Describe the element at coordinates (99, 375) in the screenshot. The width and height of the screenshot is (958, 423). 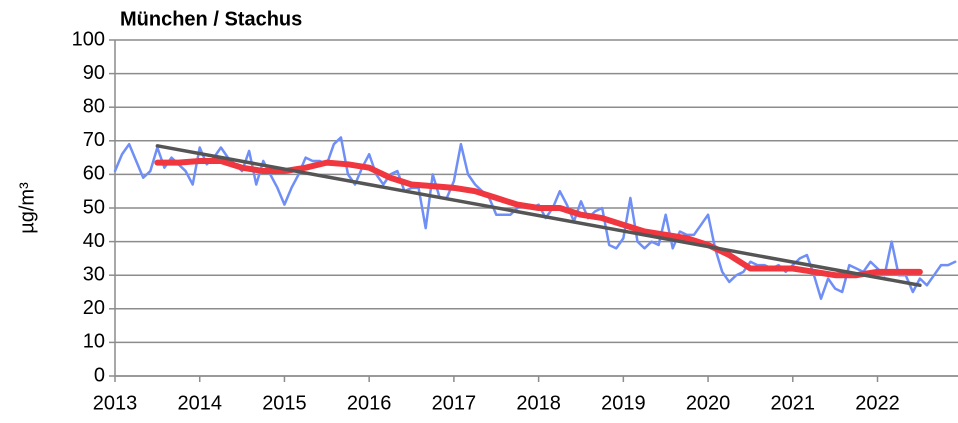
I see `y-tick-label: 0` at that location.